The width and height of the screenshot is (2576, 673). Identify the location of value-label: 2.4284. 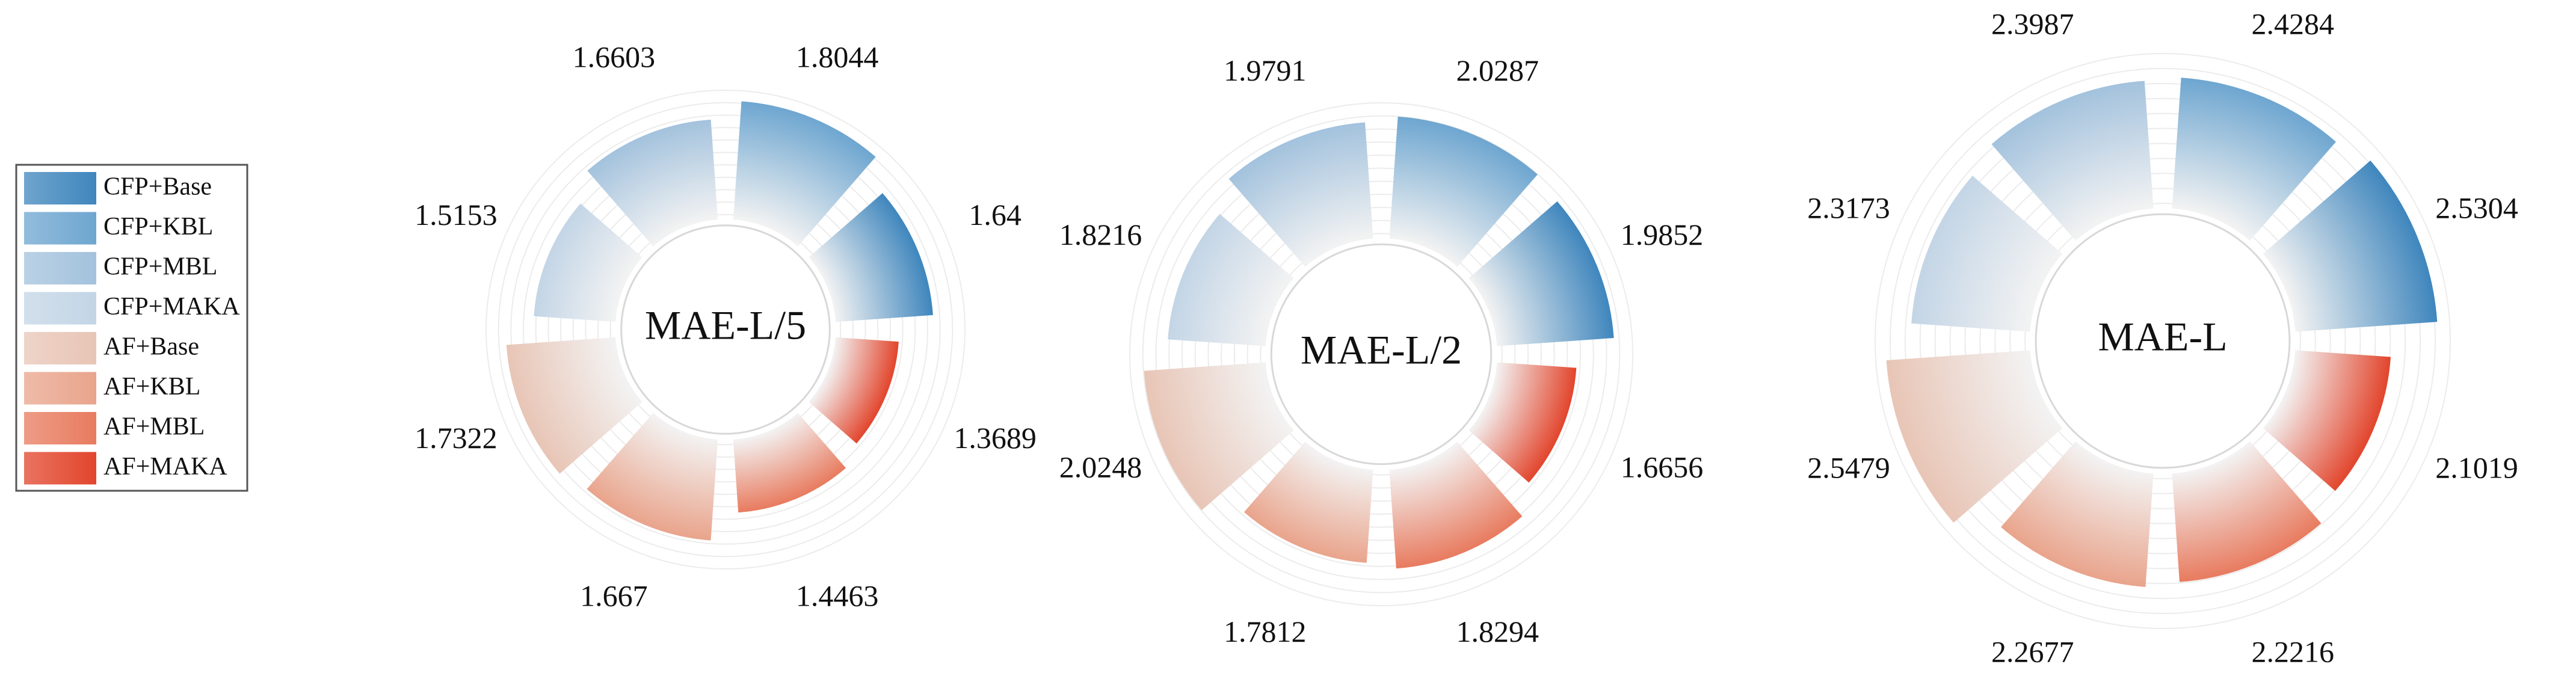
(2292, 24).